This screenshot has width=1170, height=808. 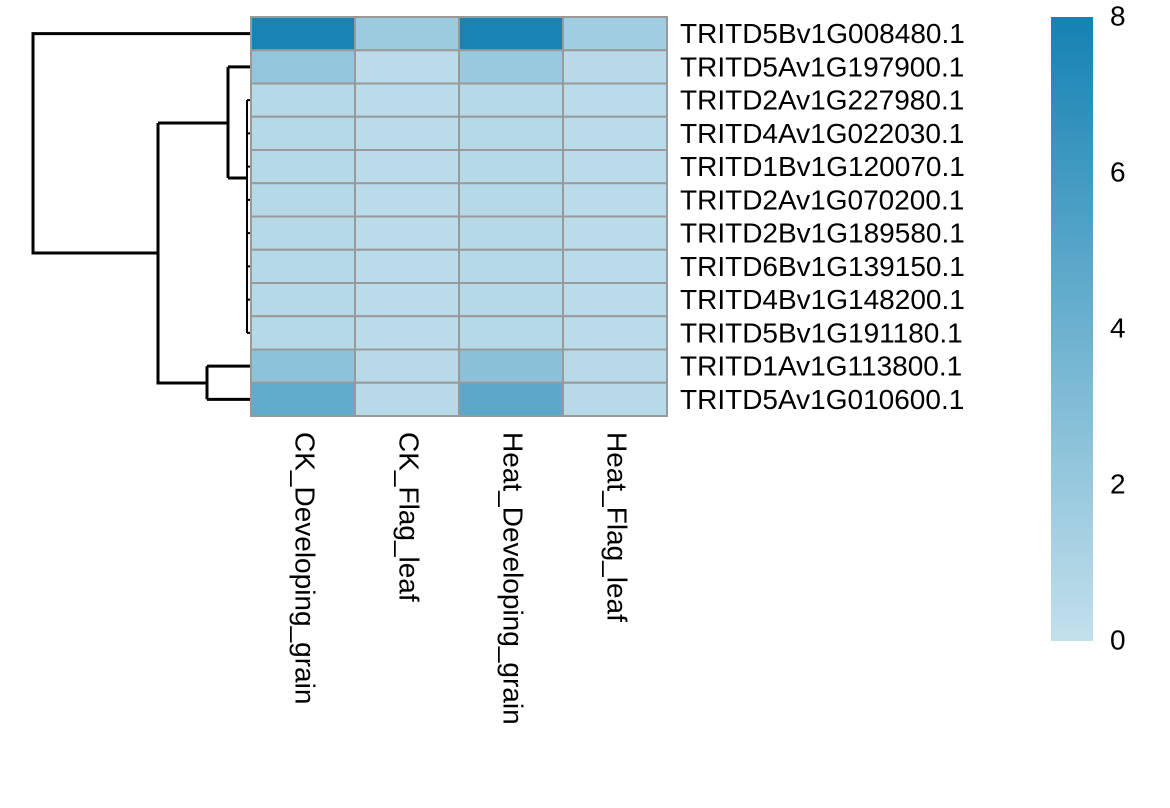 What do you see at coordinates (822, 33) in the screenshot?
I see `row-label: TRITD5Bv1G008480.1` at bounding box center [822, 33].